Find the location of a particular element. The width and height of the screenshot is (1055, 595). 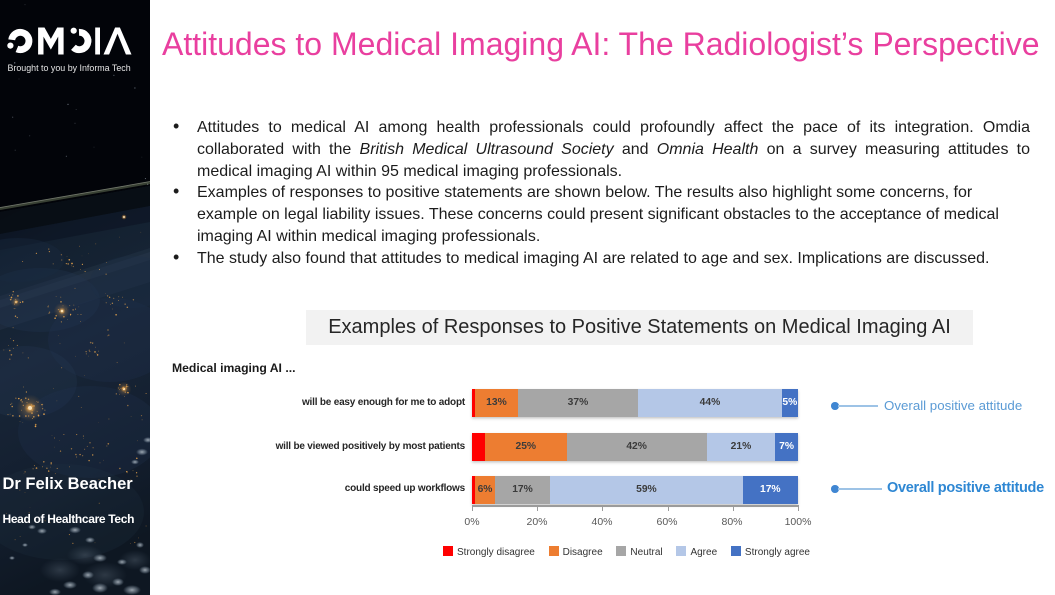

svg-text: Brought to you by Informa Tech is located at coordinates (69, 68).